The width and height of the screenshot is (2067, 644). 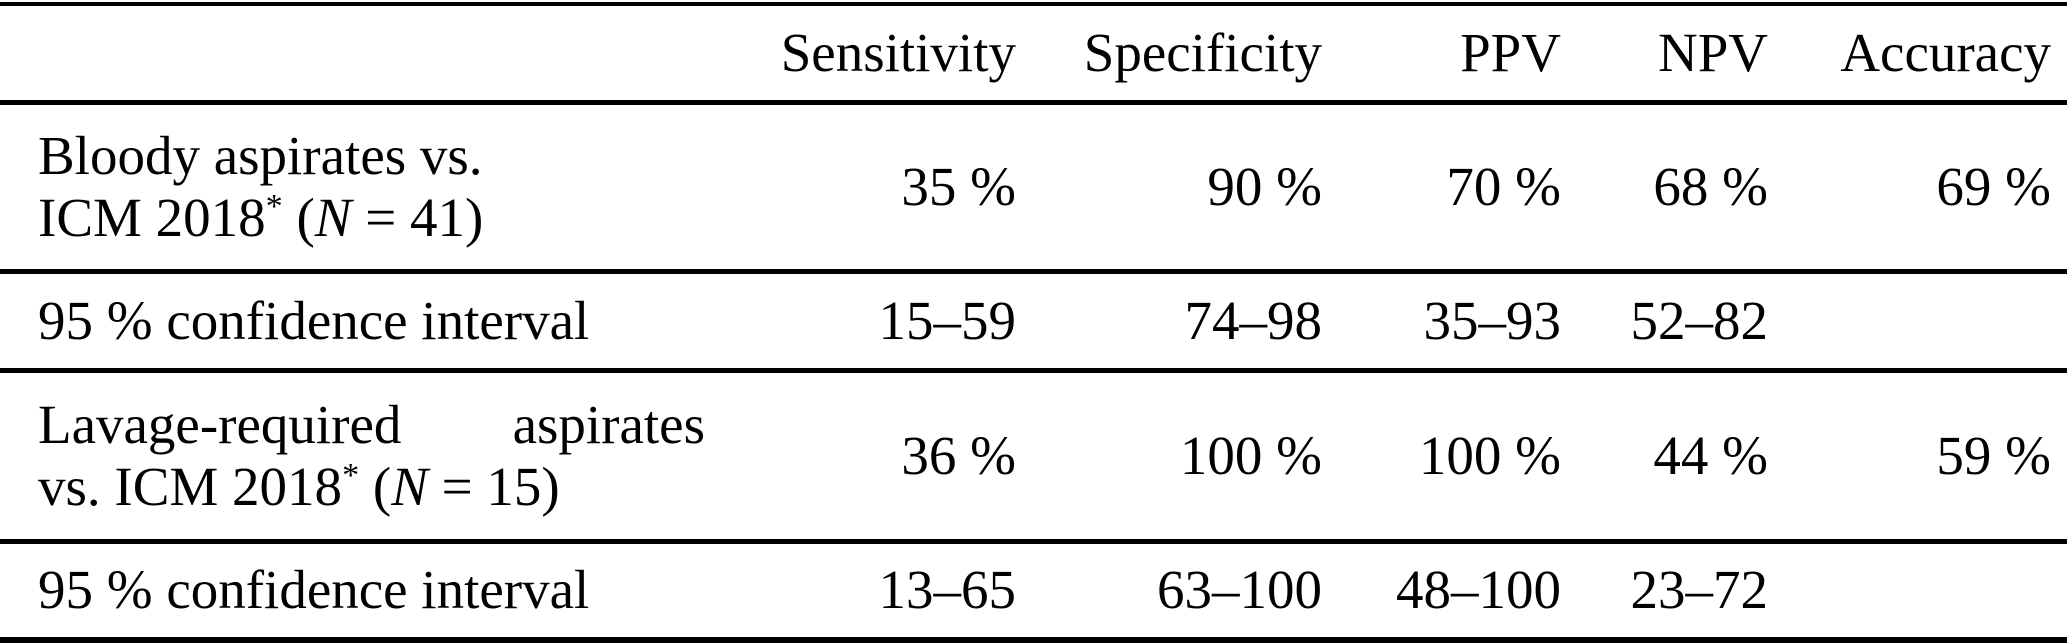 What do you see at coordinates (220, 424) in the screenshot?
I see `label-text: Lavage-required` at bounding box center [220, 424].